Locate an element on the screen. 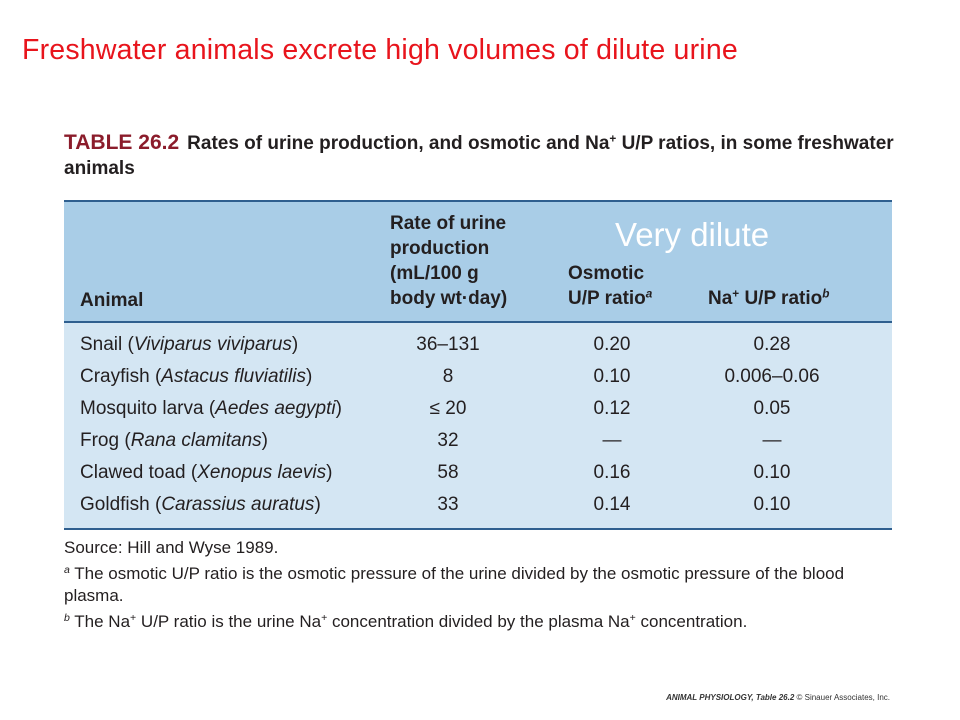 This screenshot has width=960, height=720. rate-cell: 8 is located at coordinates (448, 376).